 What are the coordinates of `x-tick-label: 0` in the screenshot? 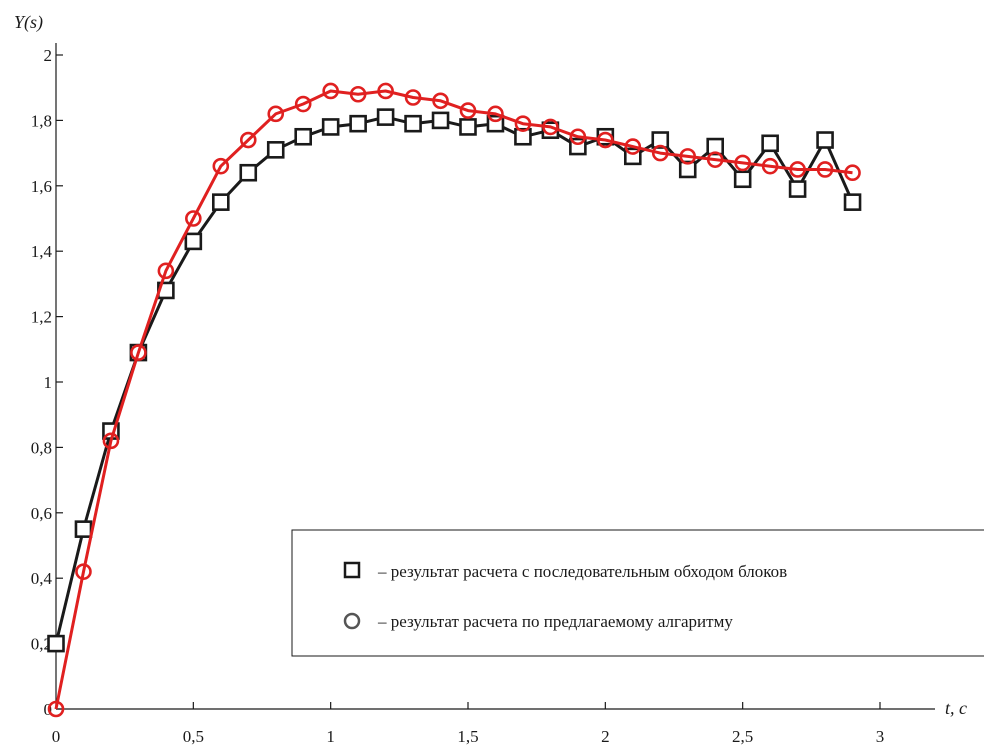 It's located at (56, 736).